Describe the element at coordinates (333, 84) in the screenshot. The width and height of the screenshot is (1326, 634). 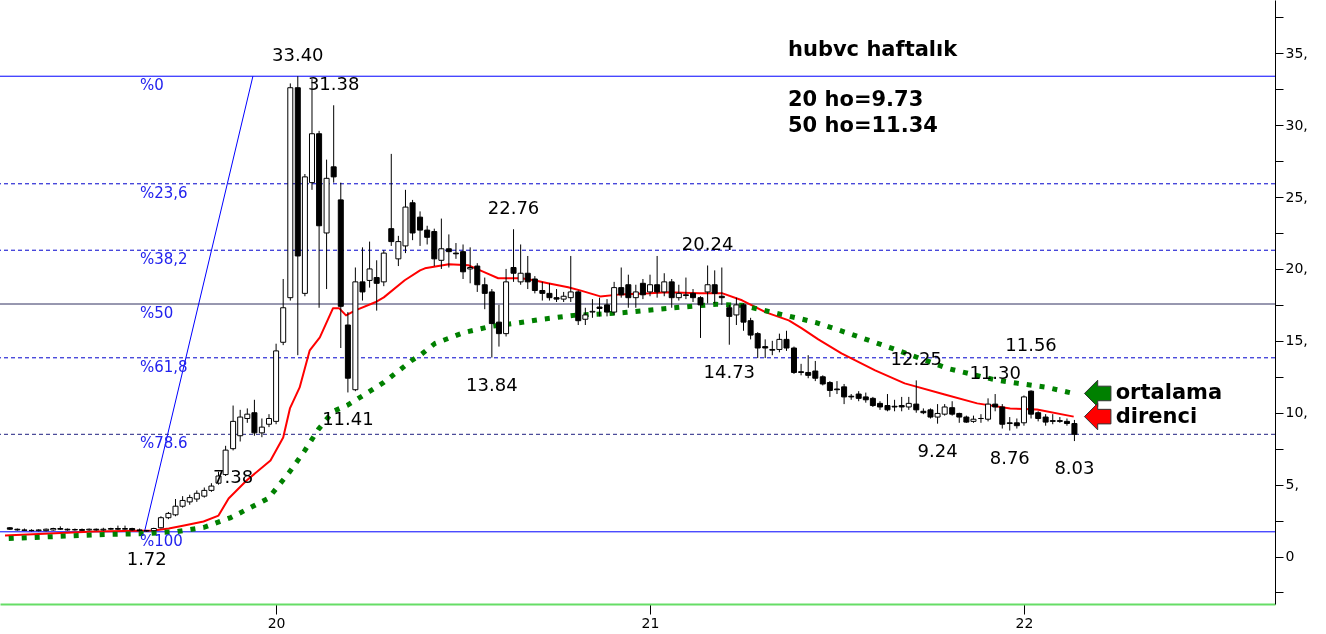
I see `annotation: 31.38` at that location.